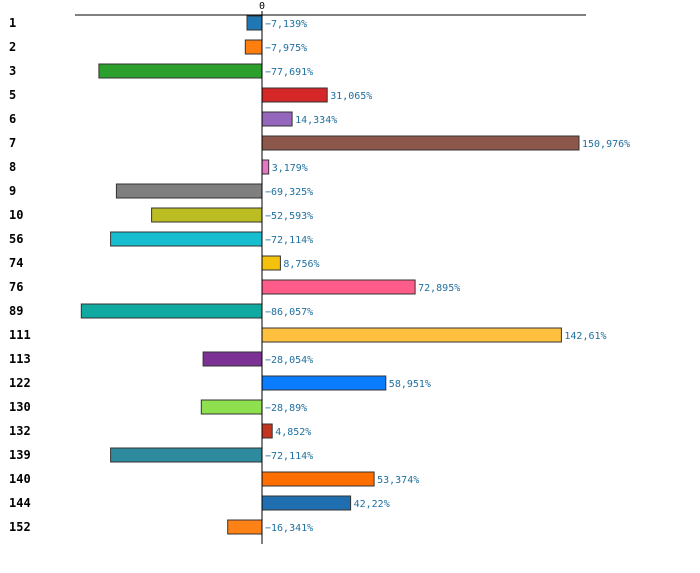  I want to click on value-label: −16,341%, so click(289, 528).